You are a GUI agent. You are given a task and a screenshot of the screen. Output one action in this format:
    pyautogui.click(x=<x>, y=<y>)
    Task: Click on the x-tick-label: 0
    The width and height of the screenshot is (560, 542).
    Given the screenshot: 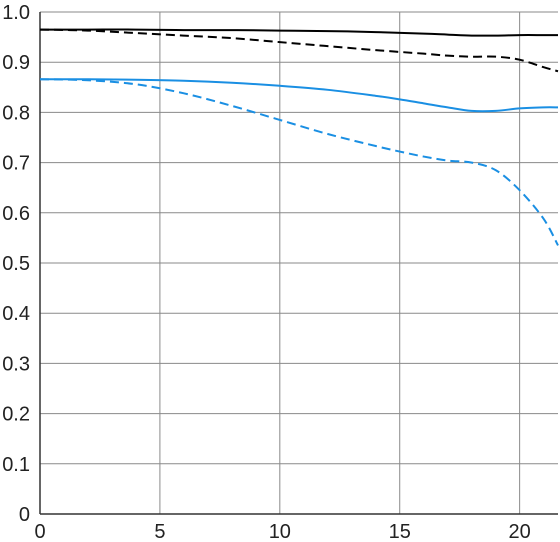 What is the action you would take?
    pyautogui.click(x=39, y=531)
    